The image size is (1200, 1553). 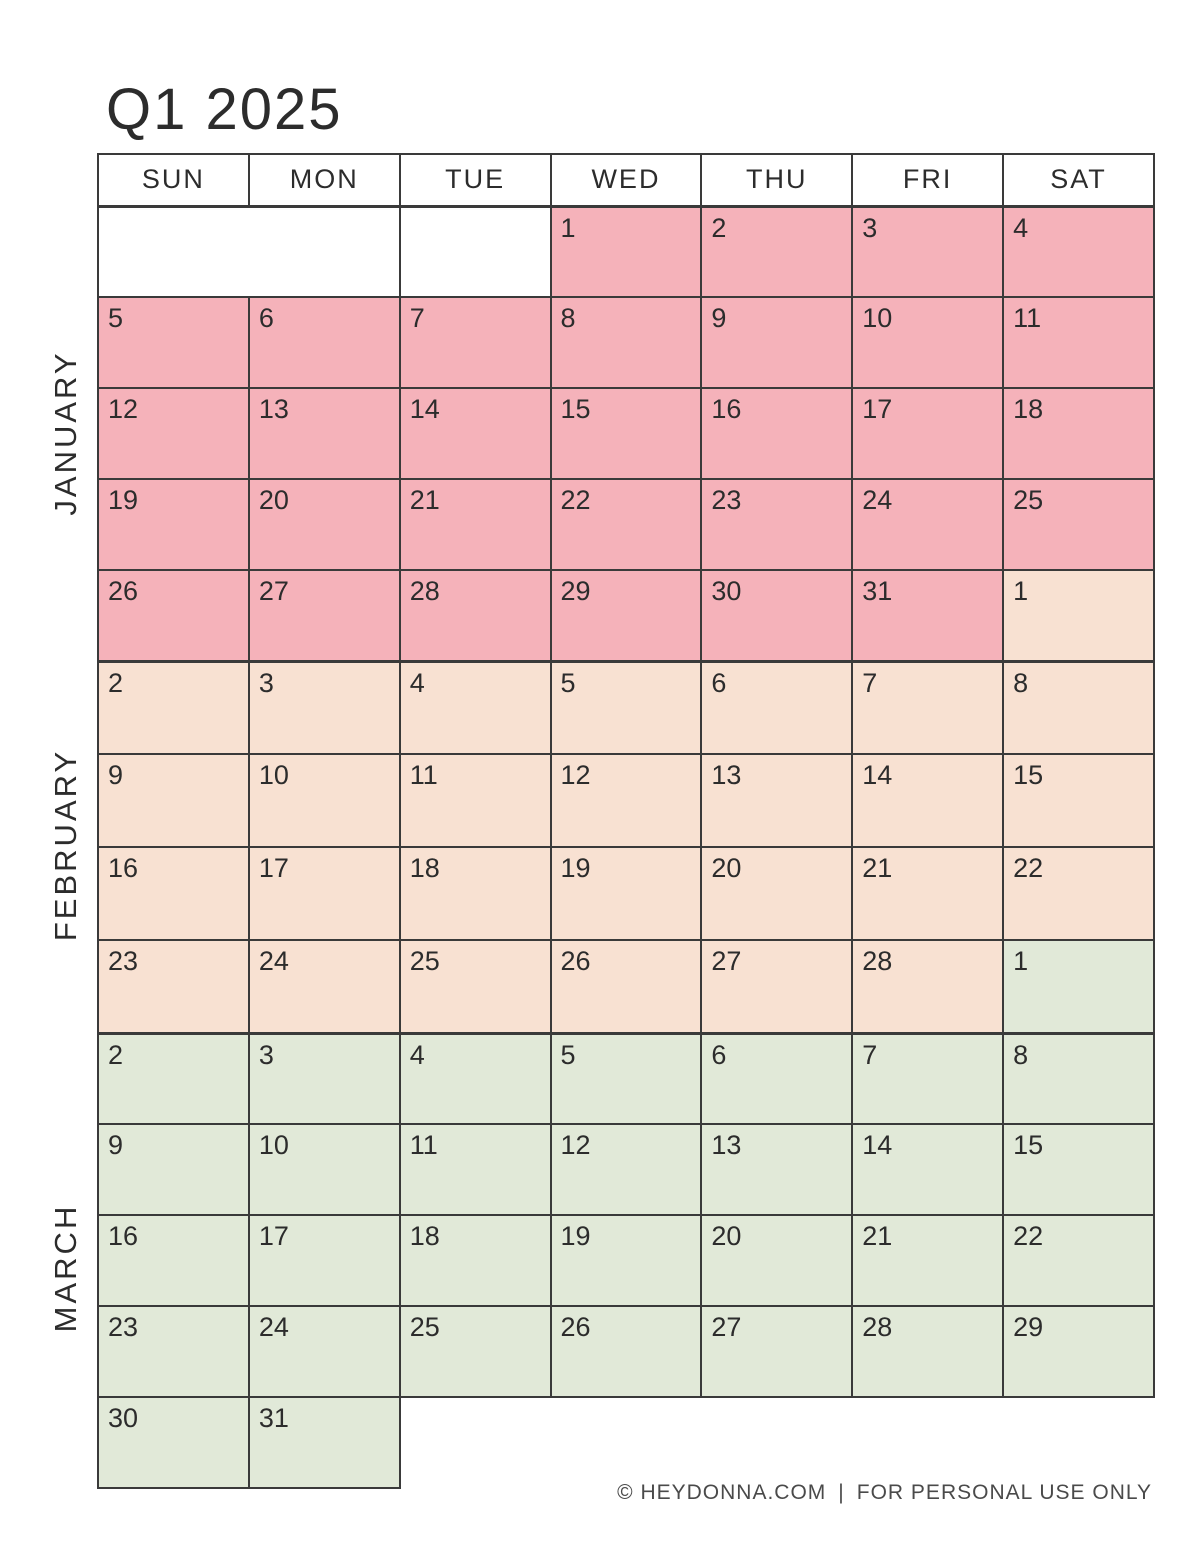 I want to click on day-cell-january-2: 2, so click(x=777, y=251).